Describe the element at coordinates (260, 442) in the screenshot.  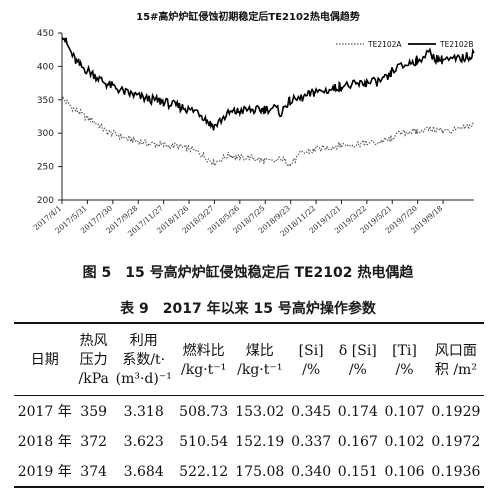
I see `table-cell: 152.19` at that location.